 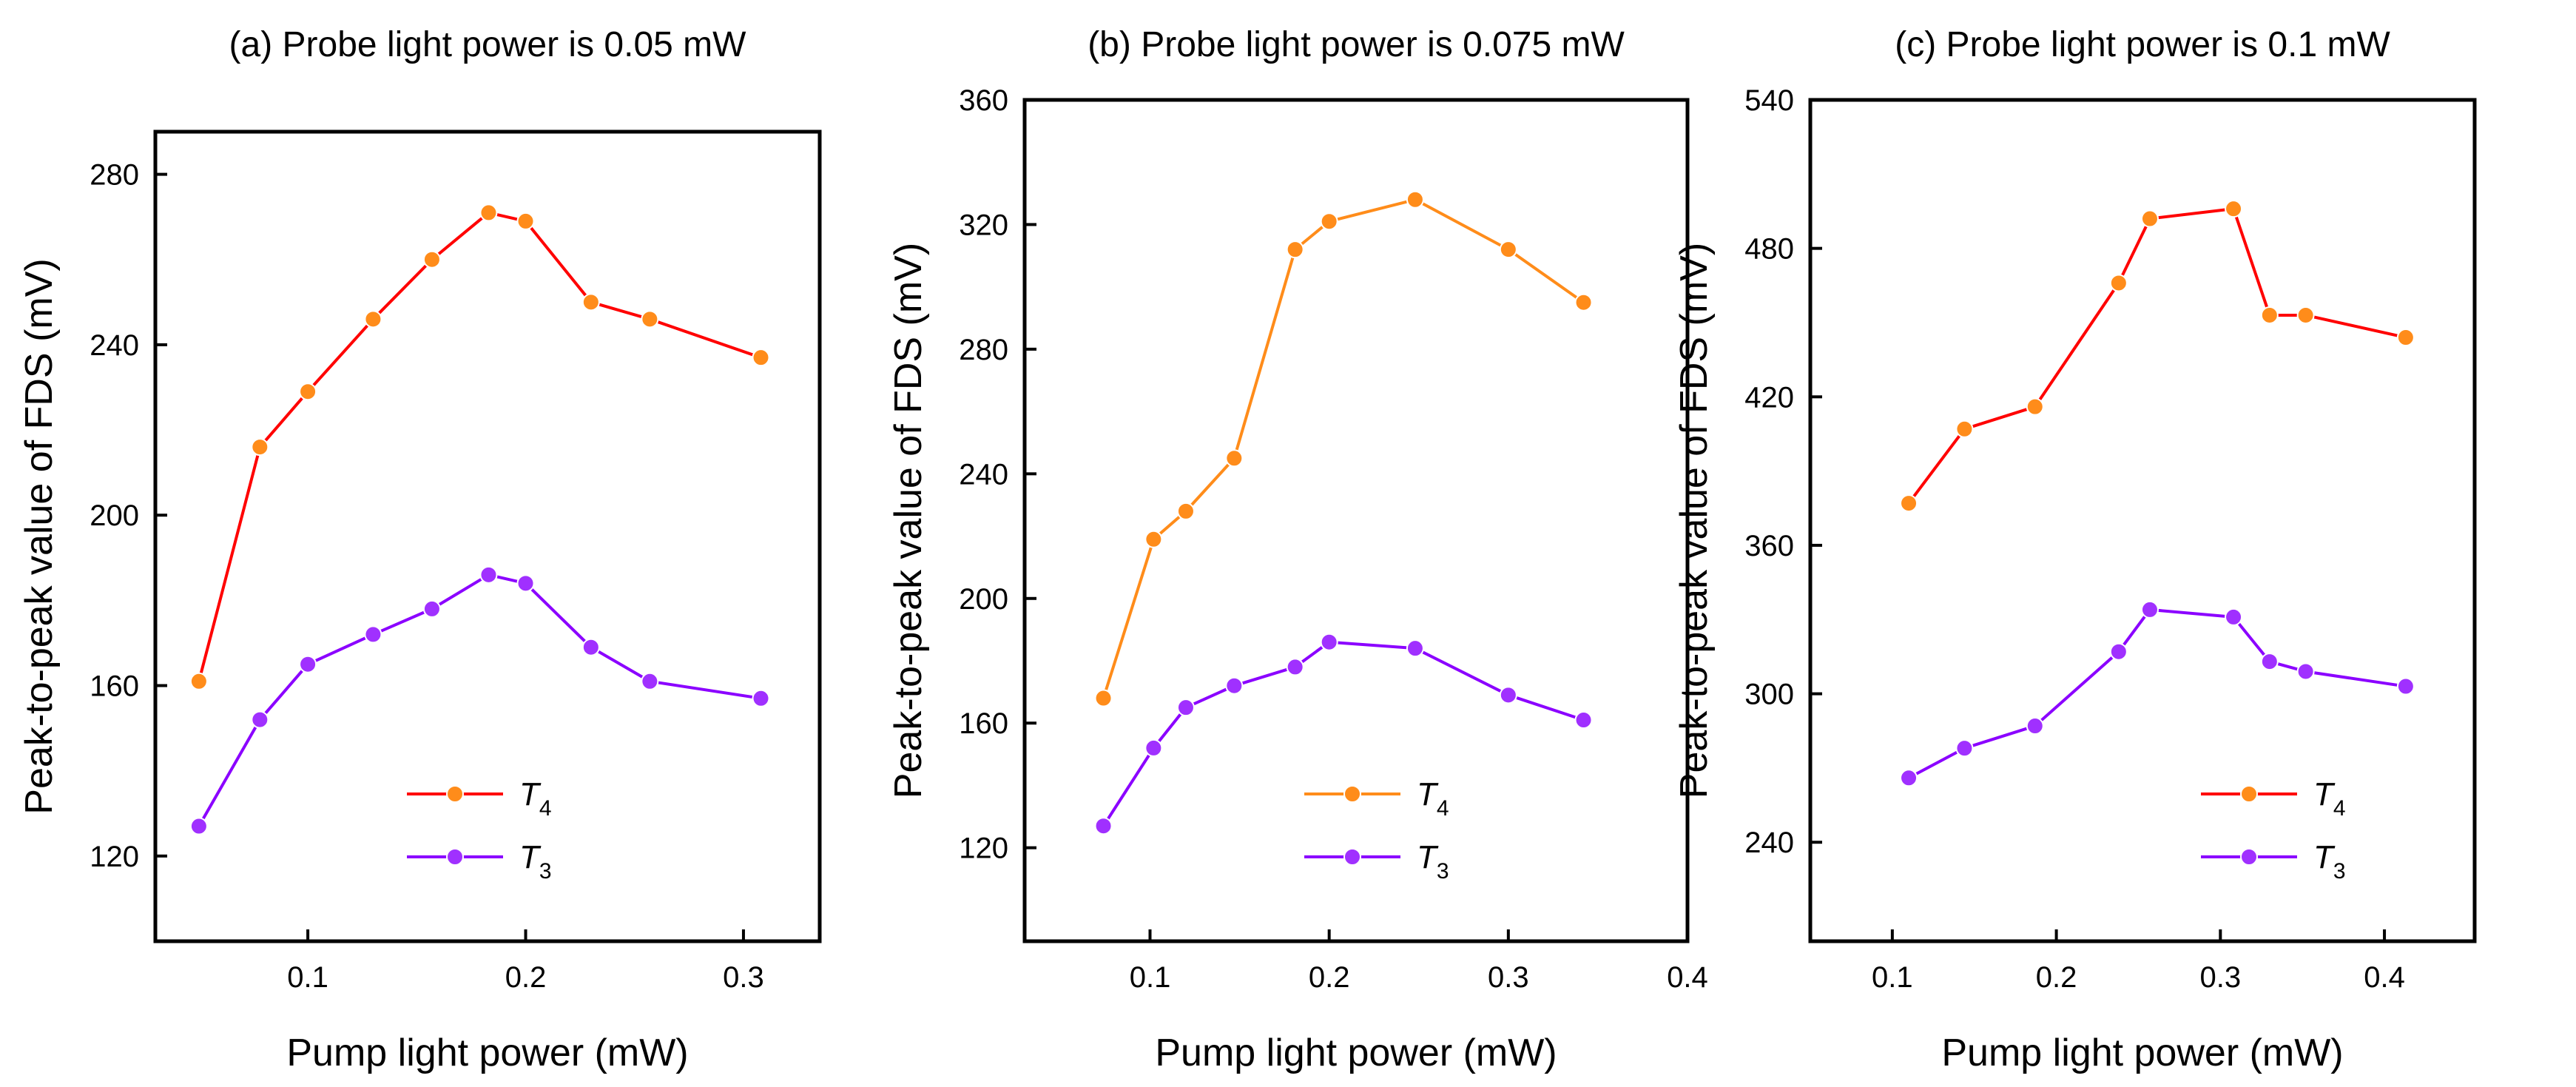 What do you see at coordinates (2142, 44) in the screenshot?
I see `panel-title: (c) Probe light power is 0.1 mW` at bounding box center [2142, 44].